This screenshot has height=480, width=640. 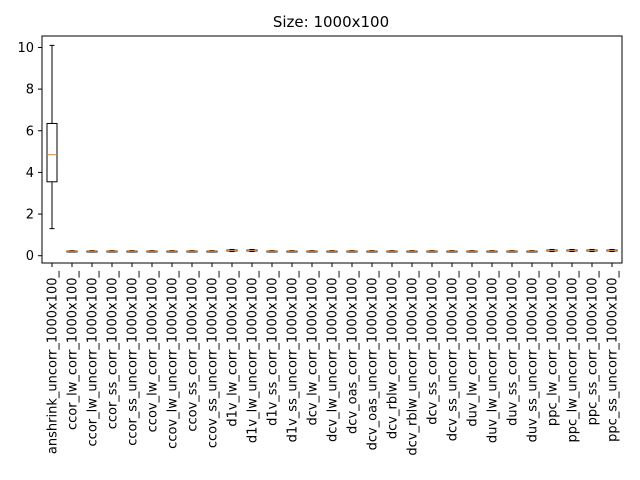 What do you see at coordinates (313, 348) in the screenshot?
I see `x-tick-label: dcv_lw_corr_1000x100_` at bounding box center [313, 348].